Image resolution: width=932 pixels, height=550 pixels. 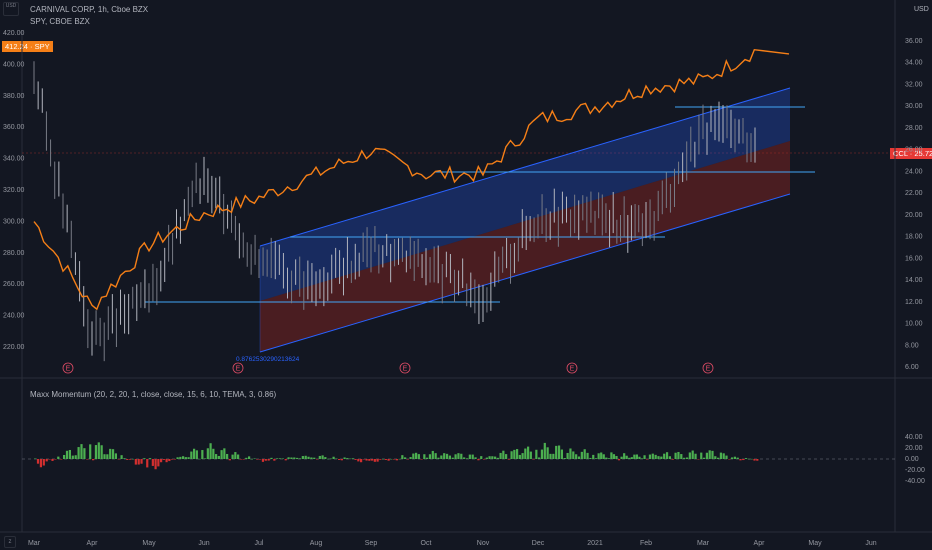 I want to click on right-tick-label: 34.00, so click(x=914, y=63).